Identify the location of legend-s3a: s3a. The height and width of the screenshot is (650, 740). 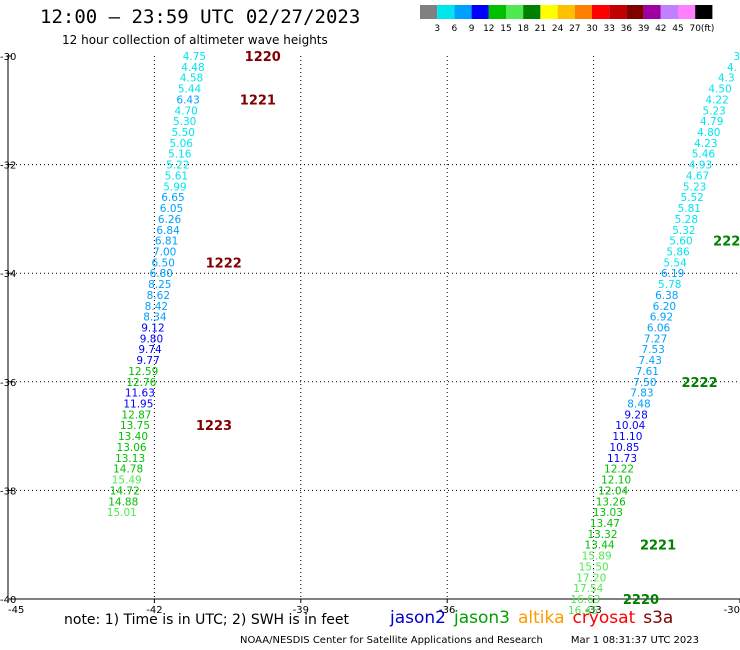
(658, 618).